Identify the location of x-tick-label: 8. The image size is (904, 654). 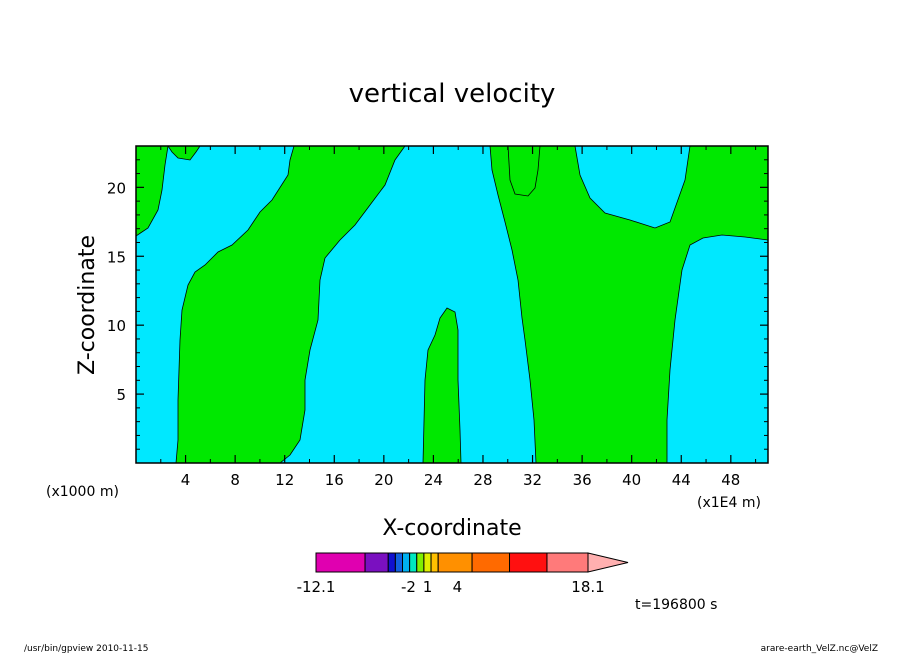
(235, 480).